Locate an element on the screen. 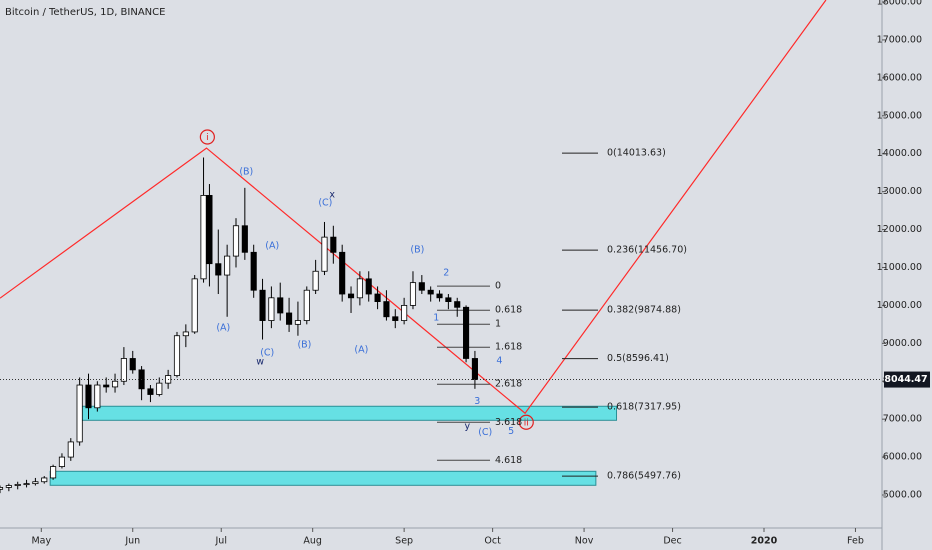  chart-title: Bitcoin / TetherUS, 1D, BINANCE is located at coordinates (85, 12).